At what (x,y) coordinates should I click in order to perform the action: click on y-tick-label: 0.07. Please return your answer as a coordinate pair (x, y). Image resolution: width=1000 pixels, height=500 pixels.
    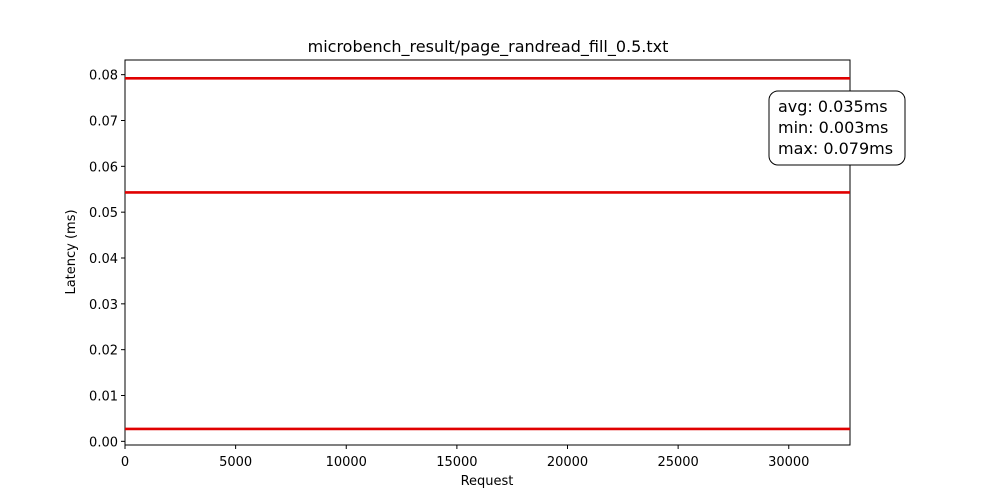
    Looking at the image, I should click on (103, 122).